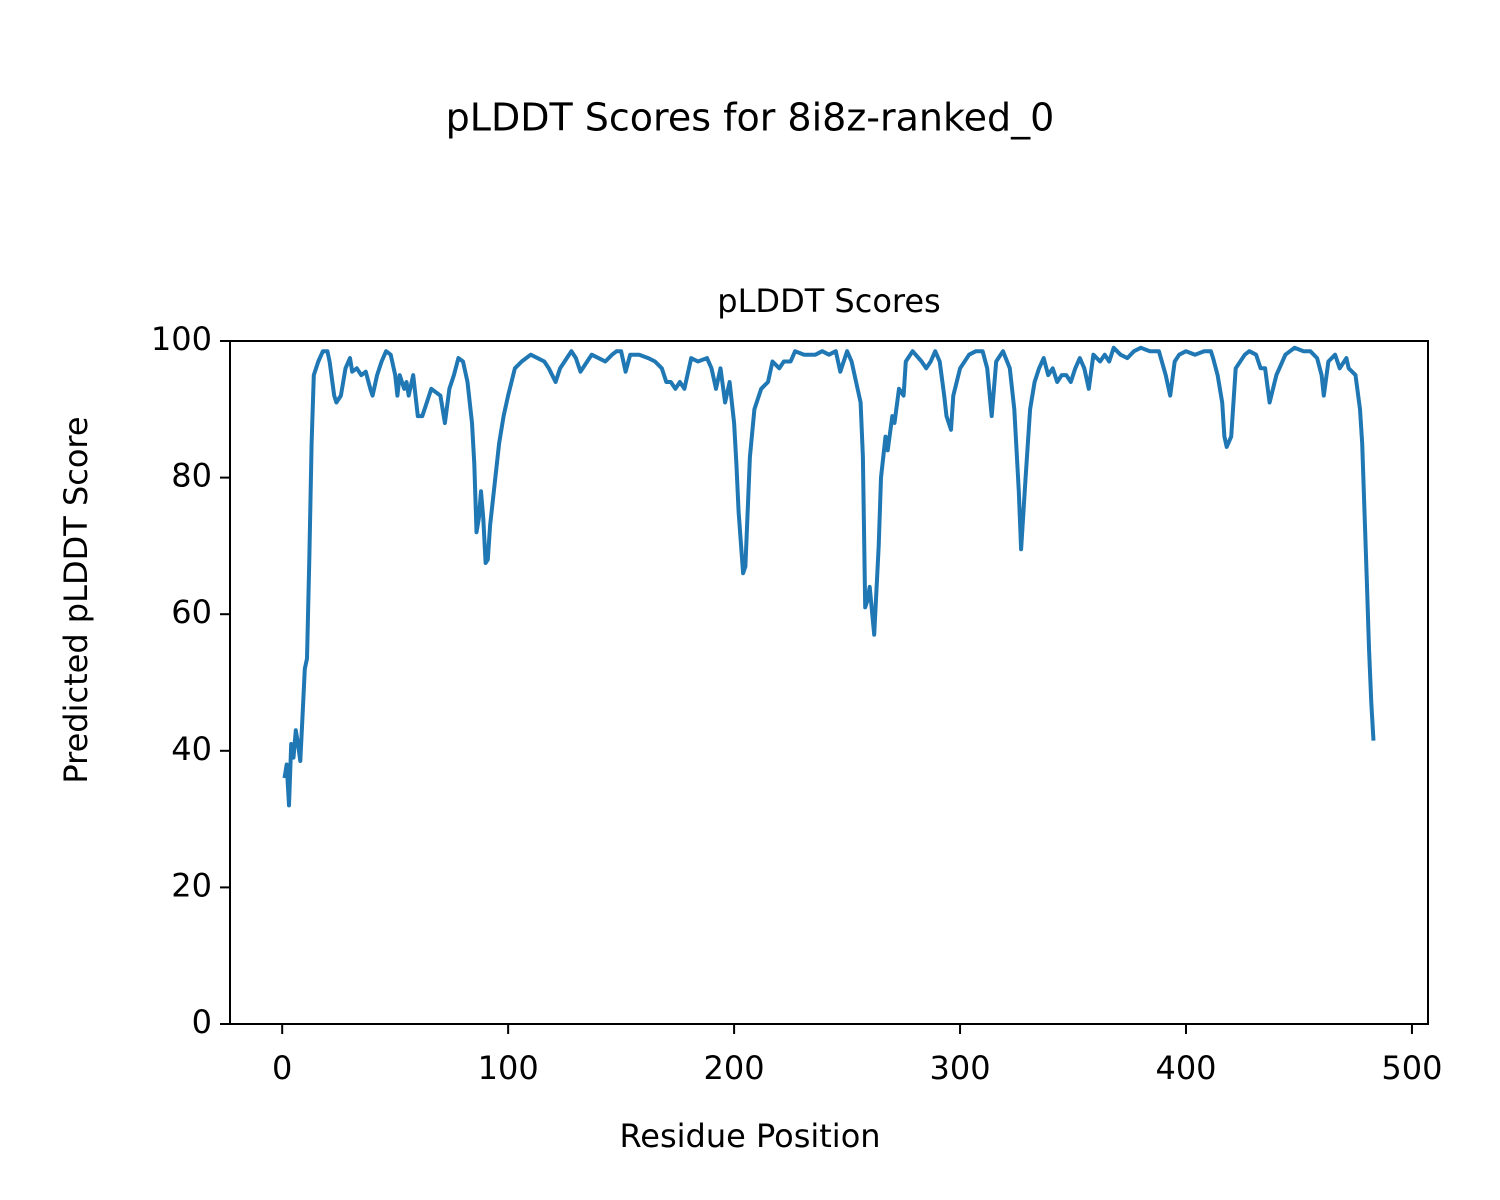 This screenshot has height=1200, width=1500. I want to click on y-tick-label: 60, so click(191, 612).